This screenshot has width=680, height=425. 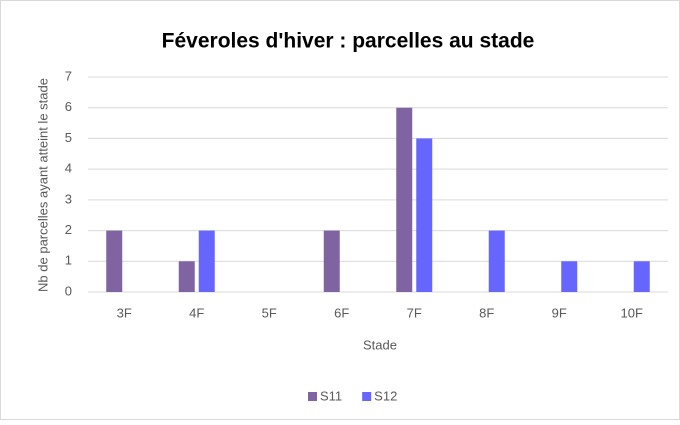 I want to click on legend-label: S12, so click(x=385, y=395).